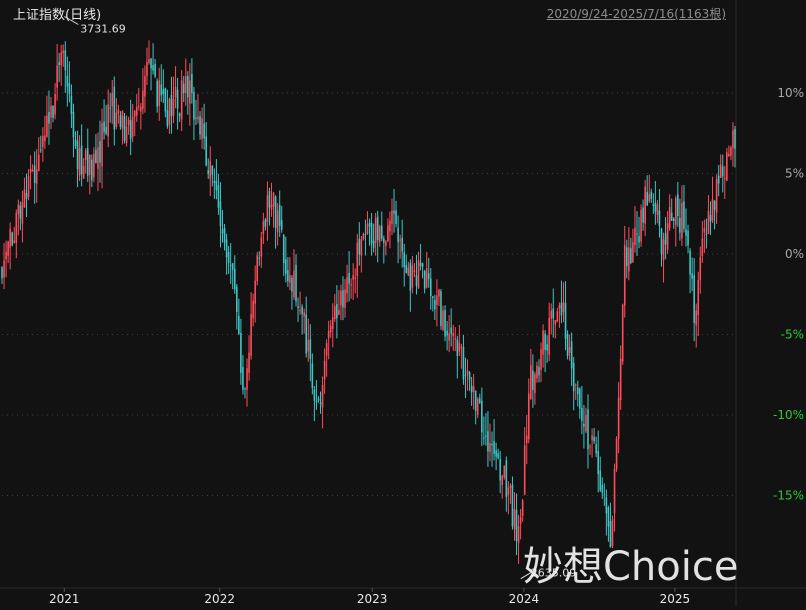 The image size is (806, 610). I want to click on date-range: 2020/9/24-2025/7/16(1163根), so click(636, 14).